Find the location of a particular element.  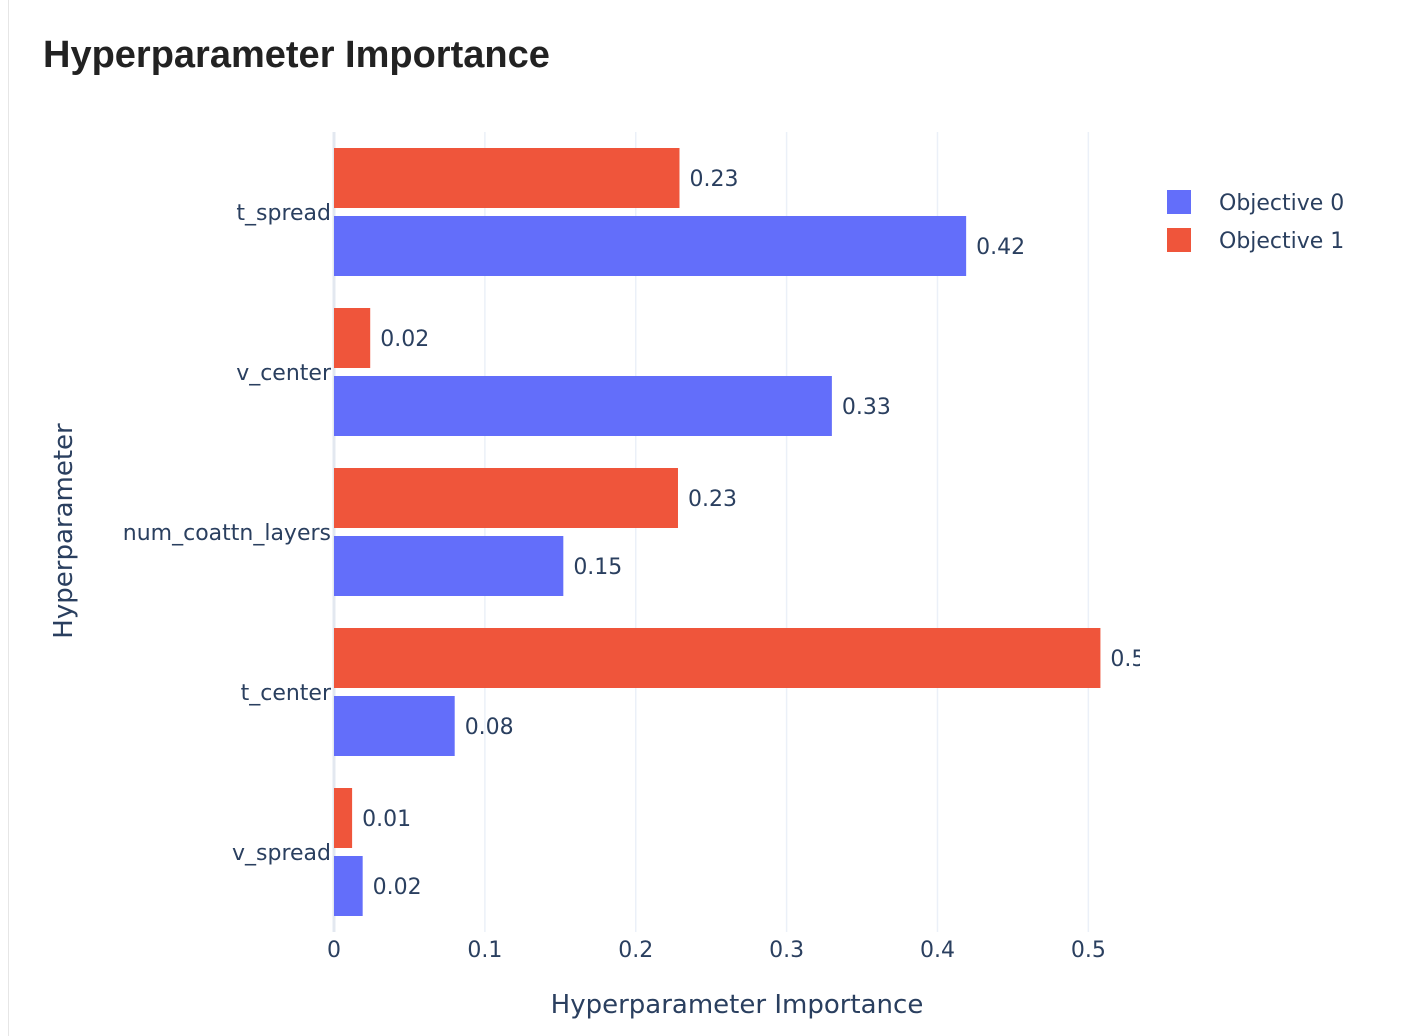

bar-value-label: 0.15 is located at coordinates (597, 567).